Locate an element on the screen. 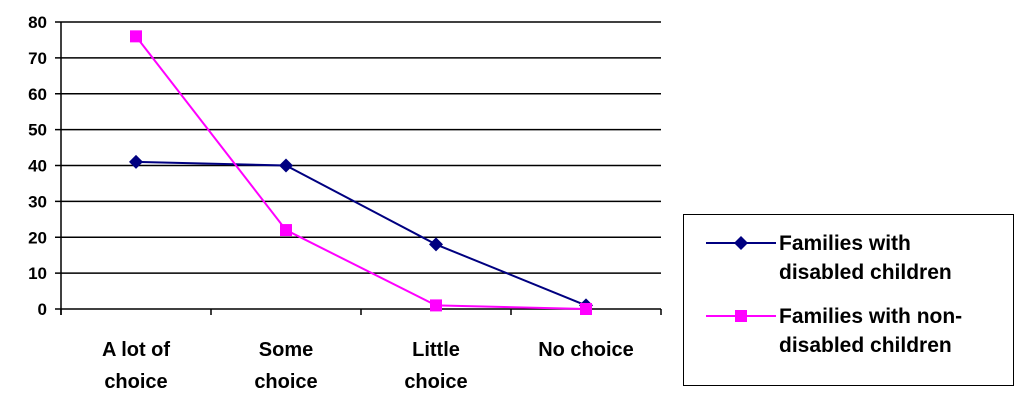 This screenshot has width=1019, height=397. y-tick-label: 40 is located at coordinates (37, 166).